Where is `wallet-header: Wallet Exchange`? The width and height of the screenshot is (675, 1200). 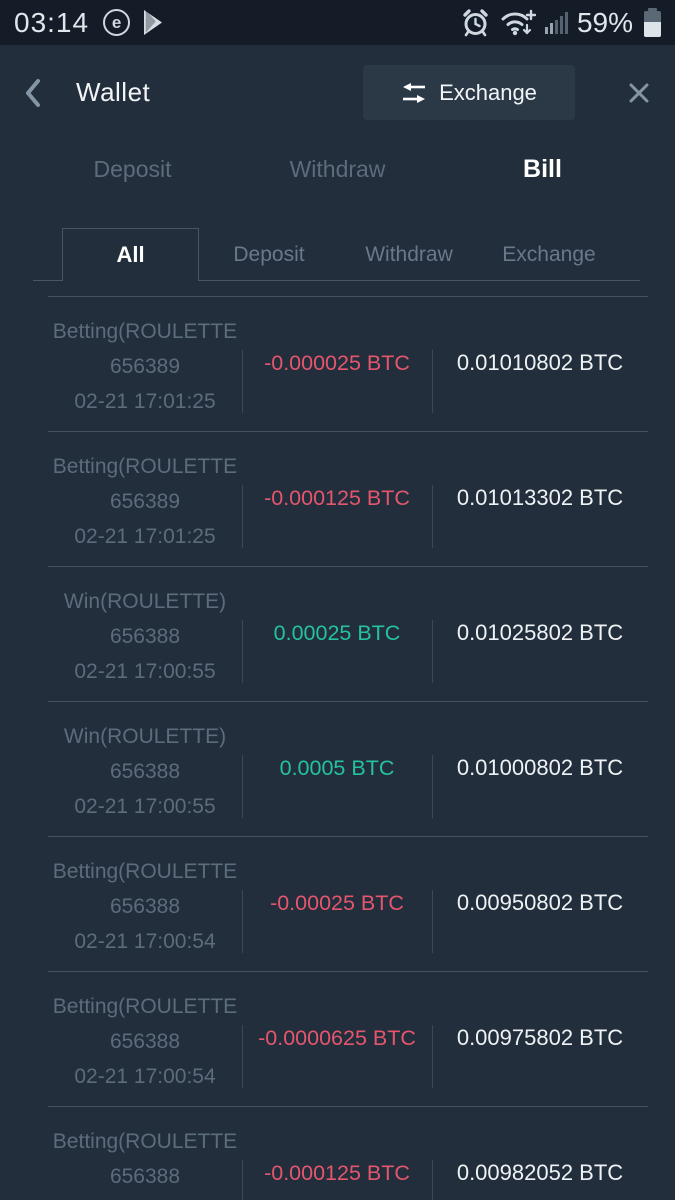 wallet-header: Wallet Exchange is located at coordinates (337, 92).